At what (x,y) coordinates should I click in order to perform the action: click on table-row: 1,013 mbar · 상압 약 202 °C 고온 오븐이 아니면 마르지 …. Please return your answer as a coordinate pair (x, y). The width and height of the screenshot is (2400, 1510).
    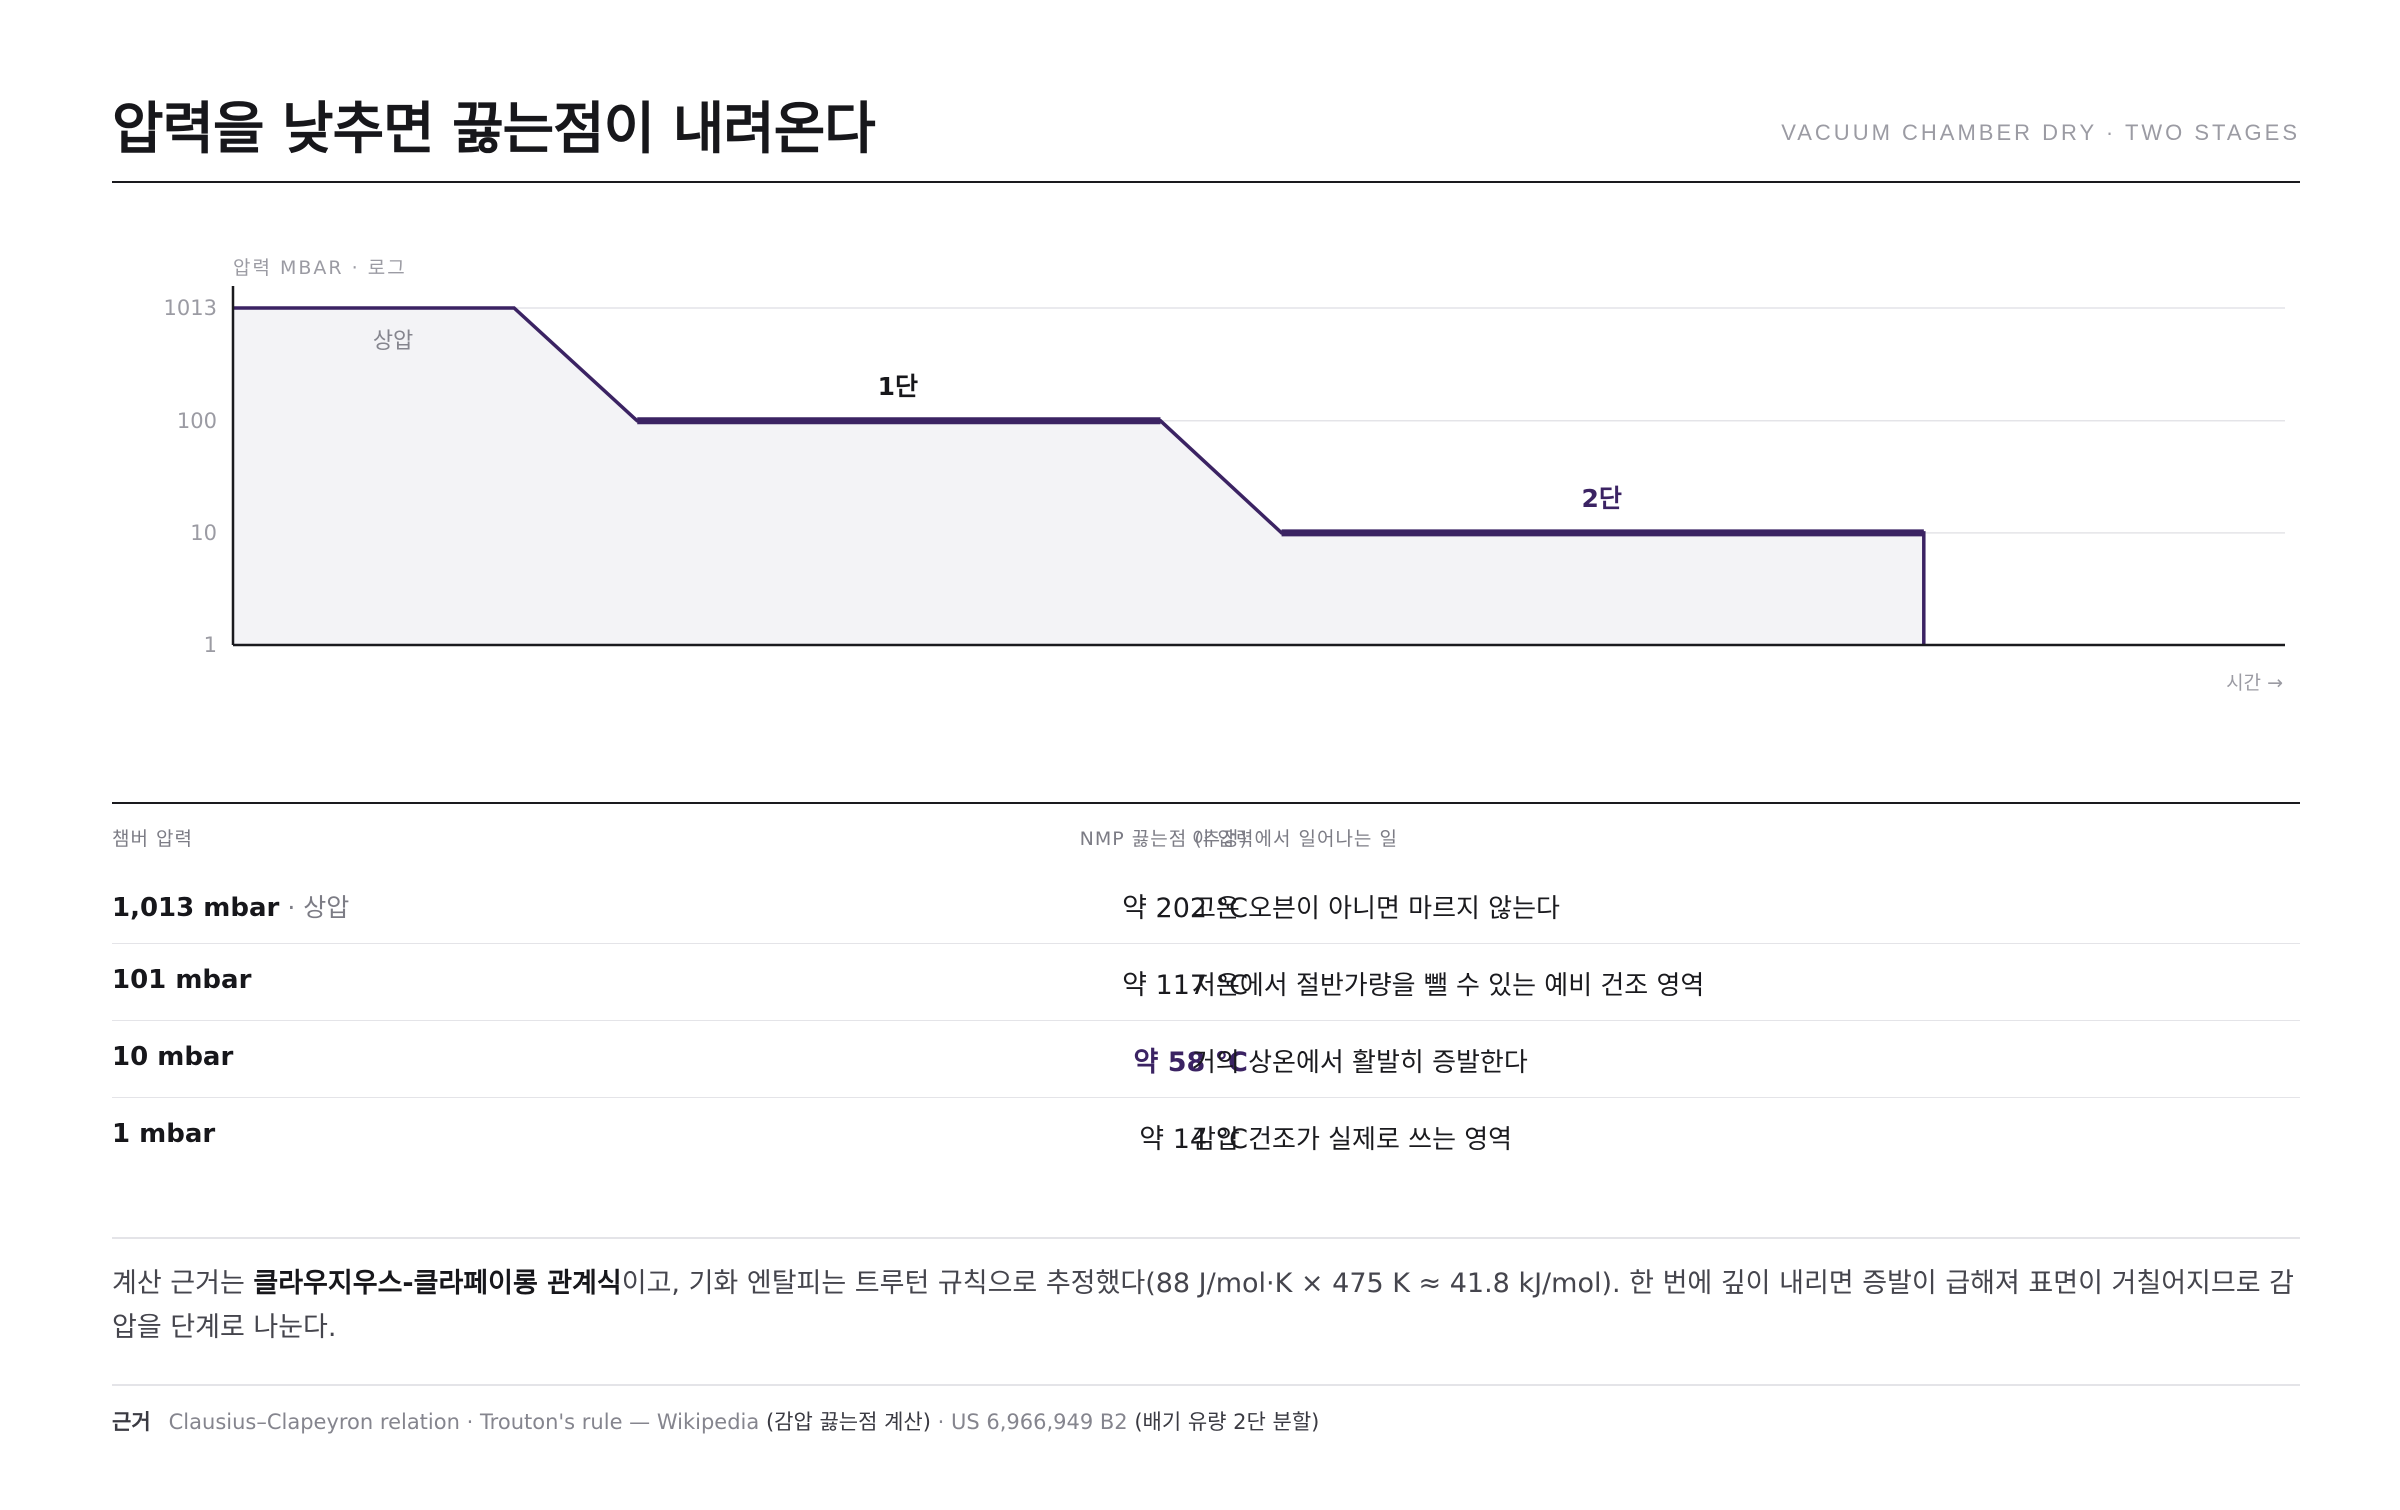
    Looking at the image, I should click on (1206, 905).